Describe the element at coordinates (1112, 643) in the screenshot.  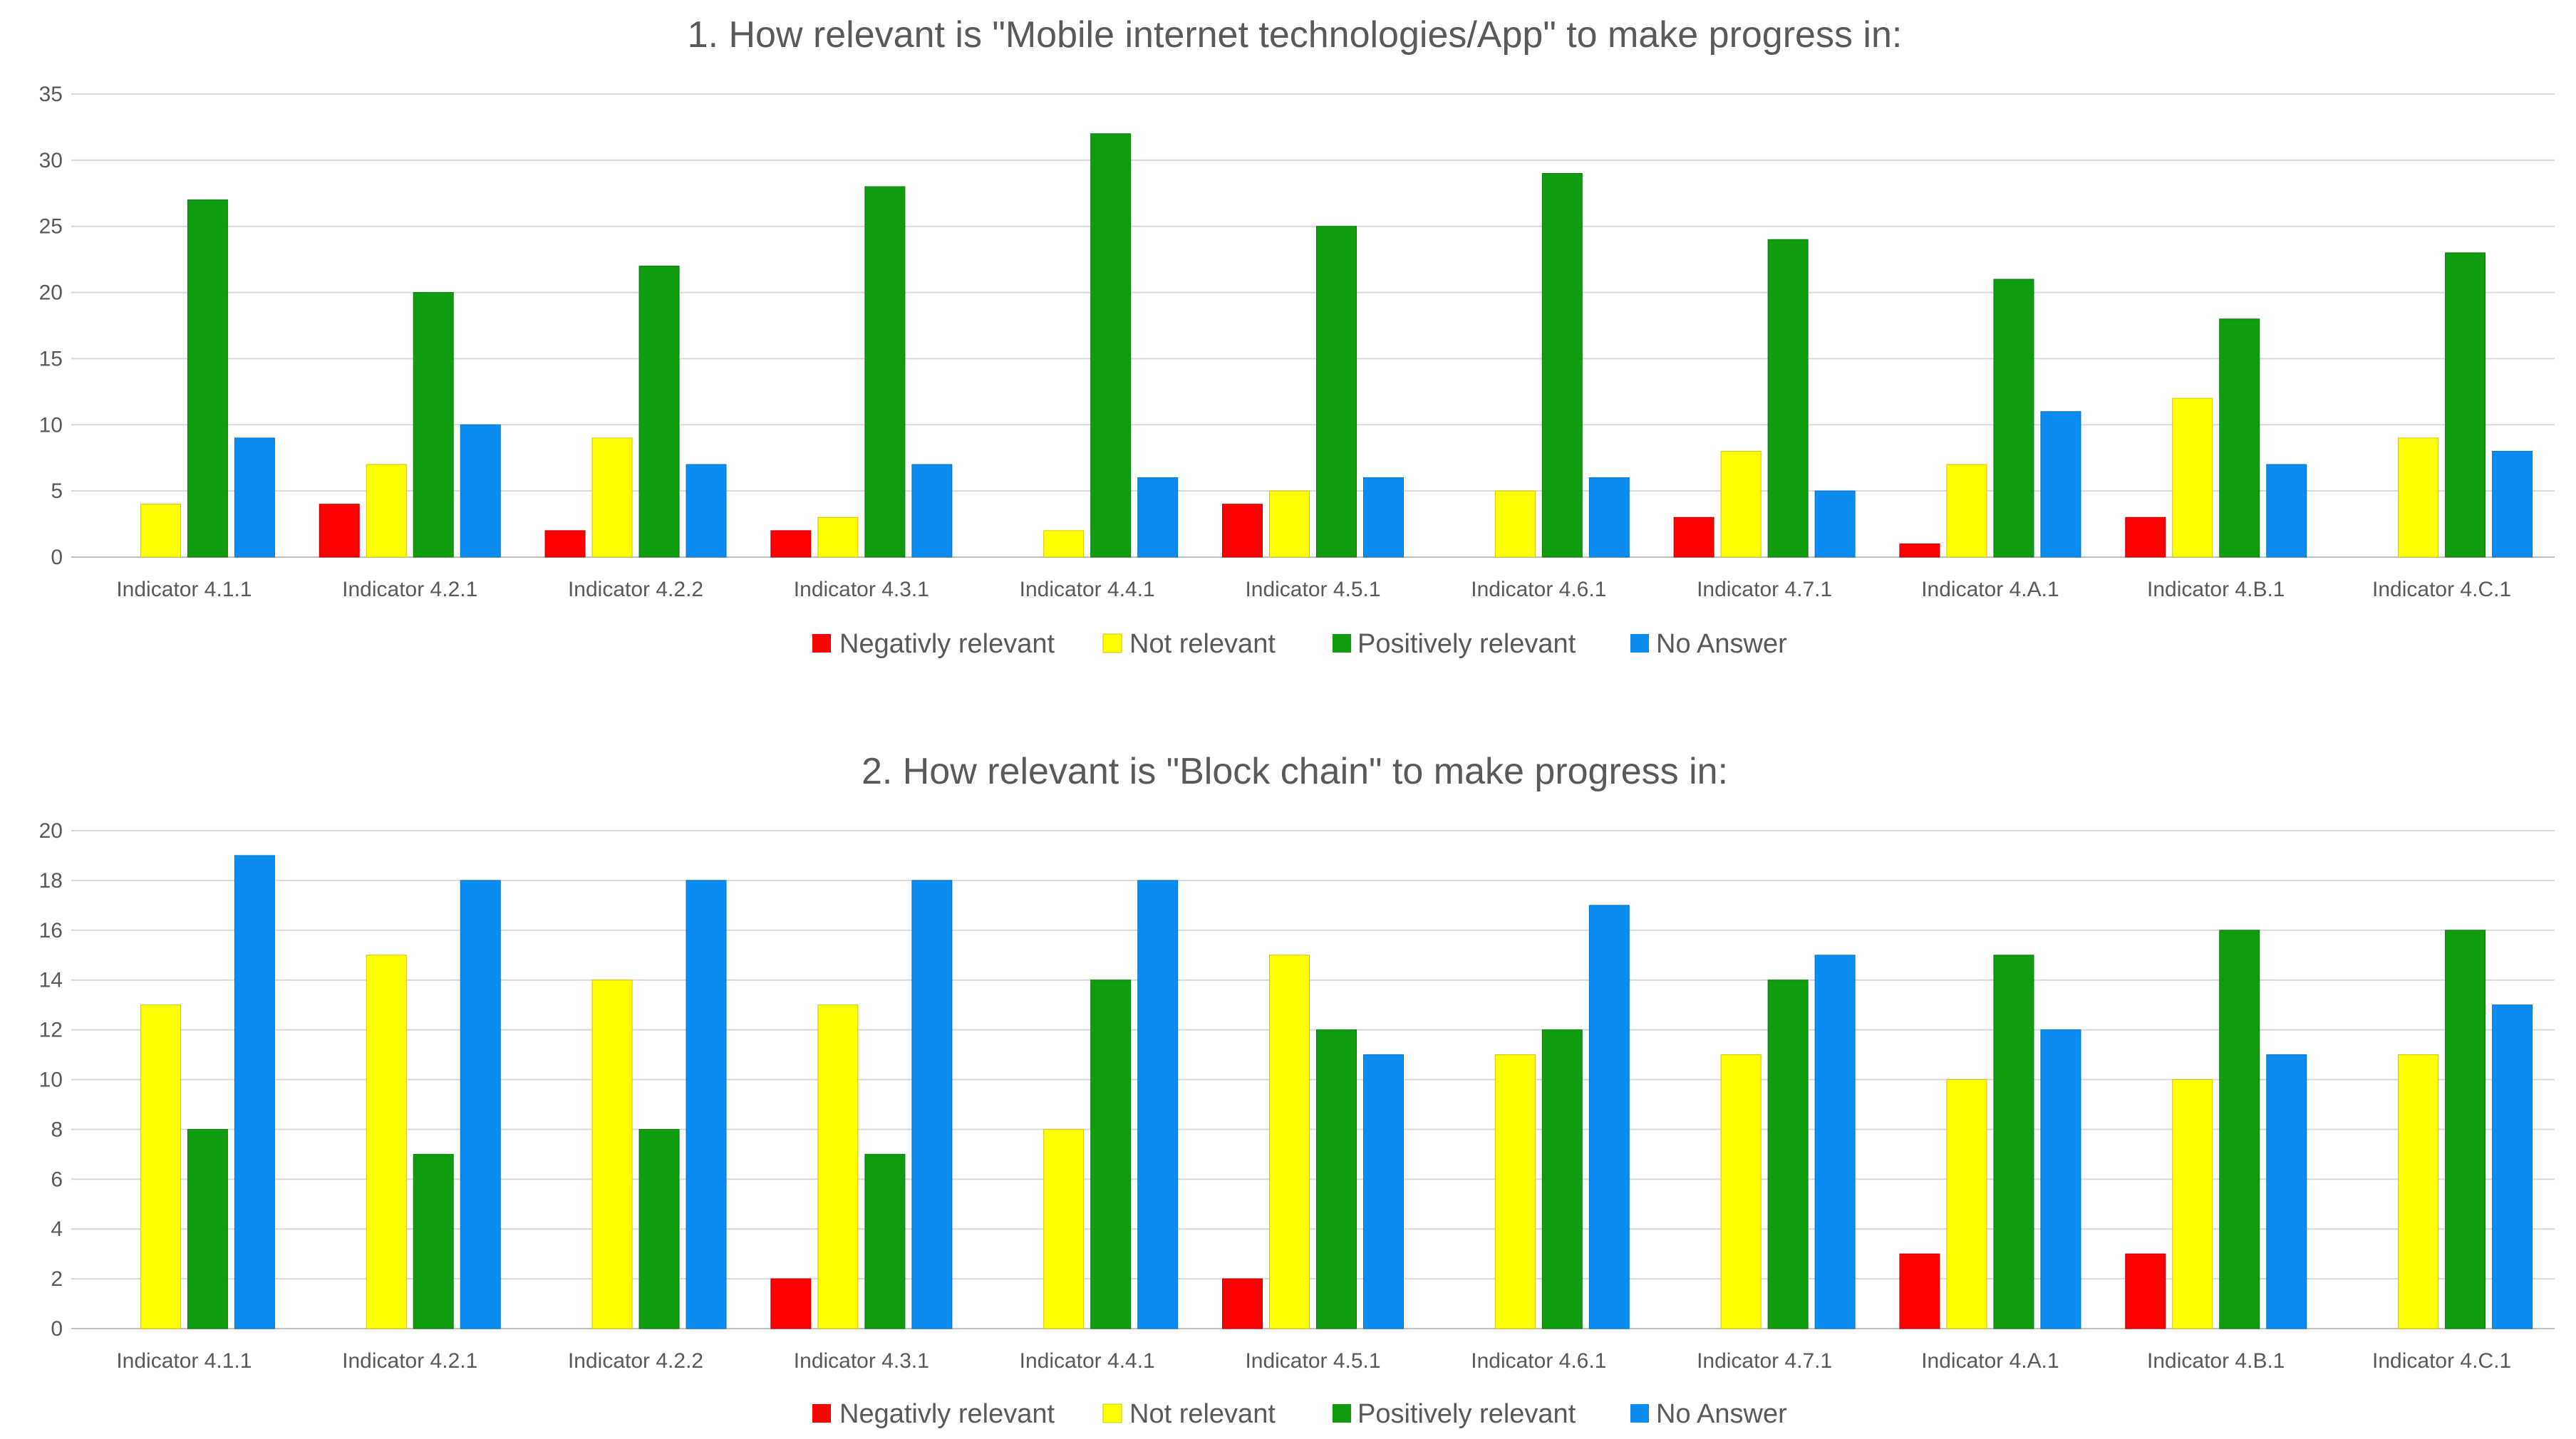
I see `legend-swatch-not-relevant` at that location.